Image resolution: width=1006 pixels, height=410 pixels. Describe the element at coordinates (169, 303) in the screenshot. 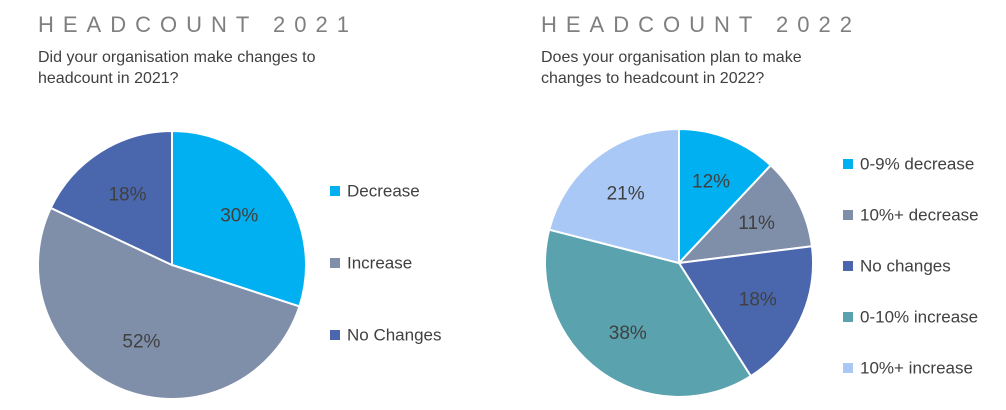

I see `pie-slice-increase` at that location.